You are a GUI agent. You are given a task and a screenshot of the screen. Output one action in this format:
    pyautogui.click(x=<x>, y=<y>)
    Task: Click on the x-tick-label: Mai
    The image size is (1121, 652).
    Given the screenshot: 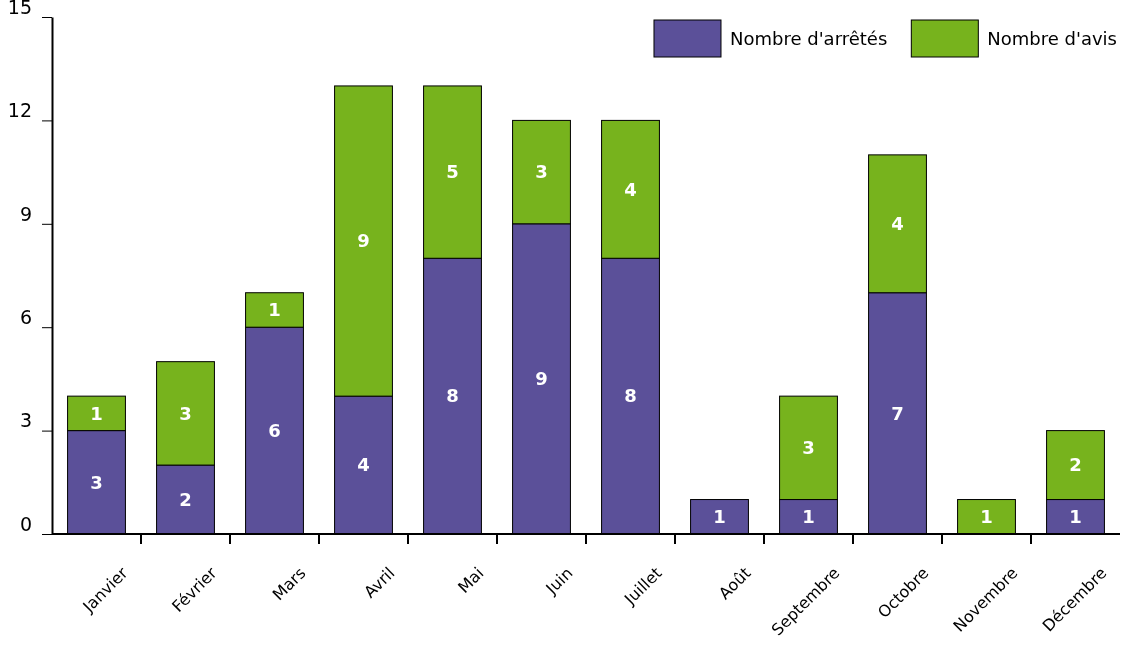 What is the action you would take?
    pyautogui.click(x=471, y=580)
    